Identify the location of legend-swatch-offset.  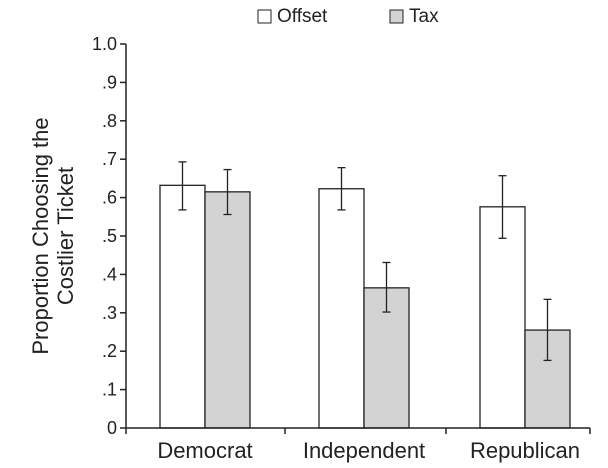
(264, 16).